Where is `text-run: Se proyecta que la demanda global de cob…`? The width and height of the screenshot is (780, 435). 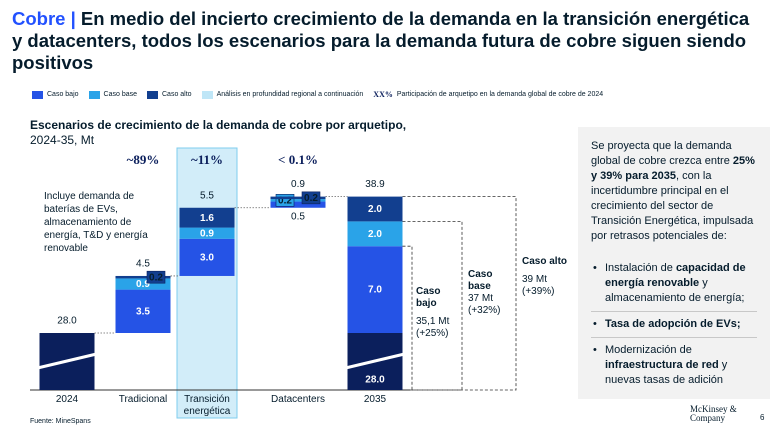 text-run: Se proyecta que la demanda global de cob… is located at coordinates (662, 153).